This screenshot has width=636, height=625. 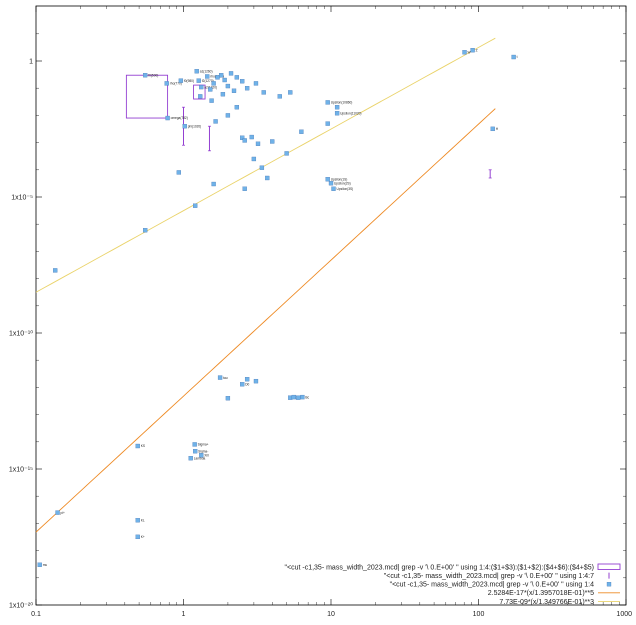 What do you see at coordinates (469, 52) in the screenshot?
I see `point-label: W` at bounding box center [469, 52].